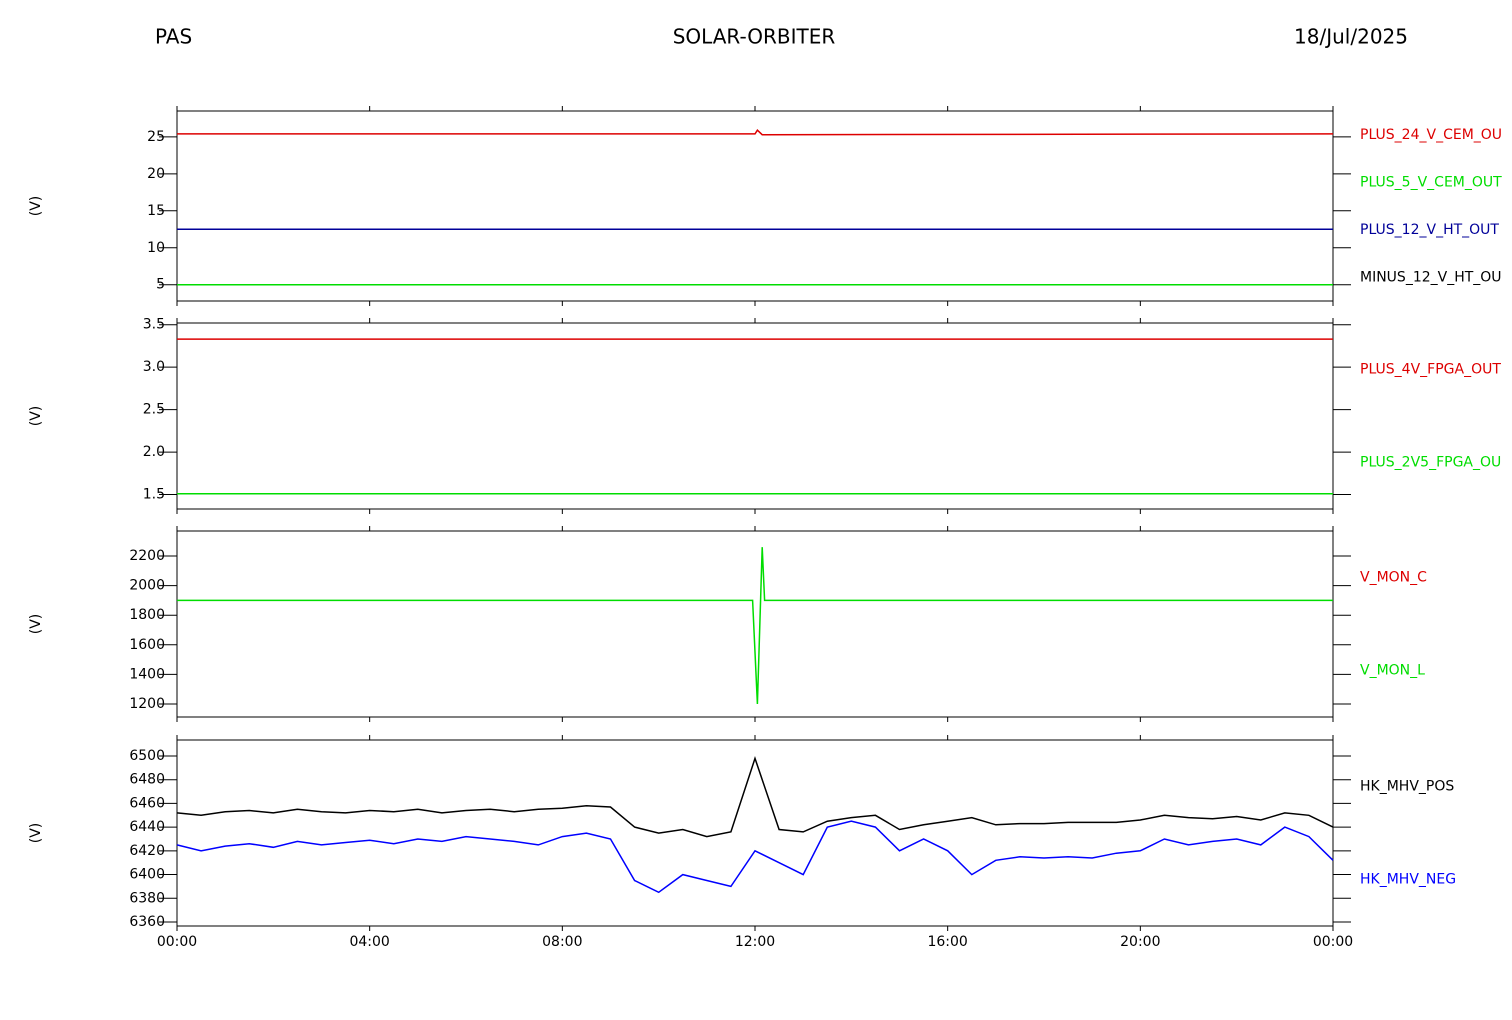 Image resolution: width=1512 pixels, height=1020 pixels. Describe the element at coordinates (156, 137) in the screenshot. I see `y-tick-label: 25` at that location.